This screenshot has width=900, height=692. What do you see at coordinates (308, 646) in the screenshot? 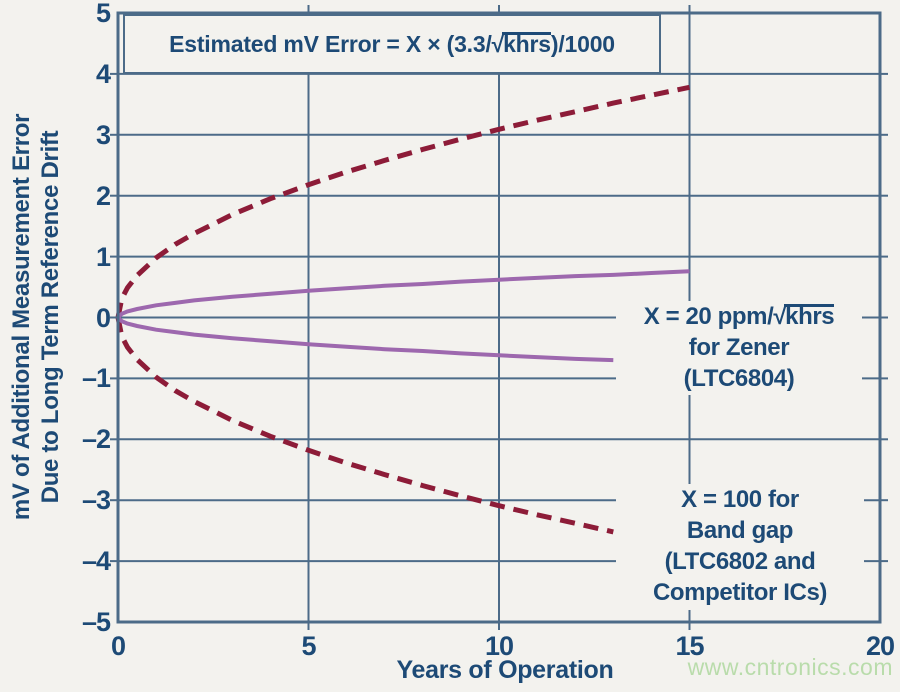
I see `x-tick-label: 5` at bounding box center [308, 646].